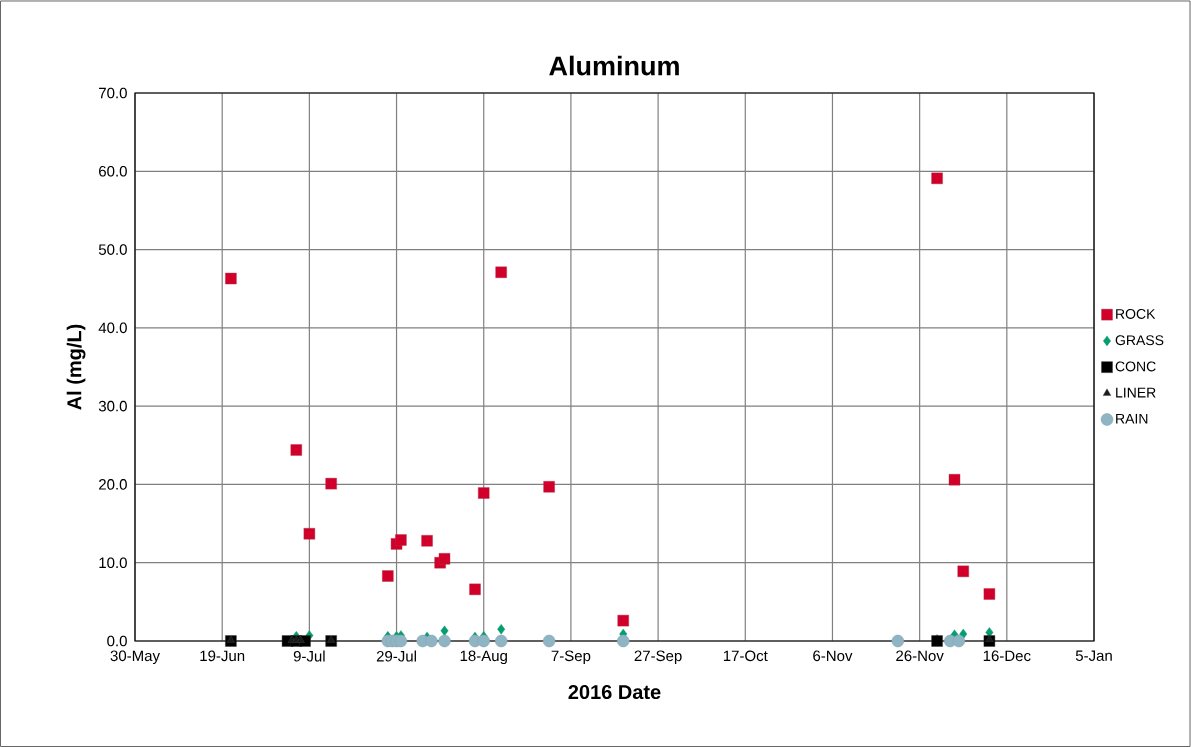 The image size is (1191, 747). Describe the element at coordinates (833, 656) in the screenshot. I see `x-tick-label: 6-Nov` at that location.